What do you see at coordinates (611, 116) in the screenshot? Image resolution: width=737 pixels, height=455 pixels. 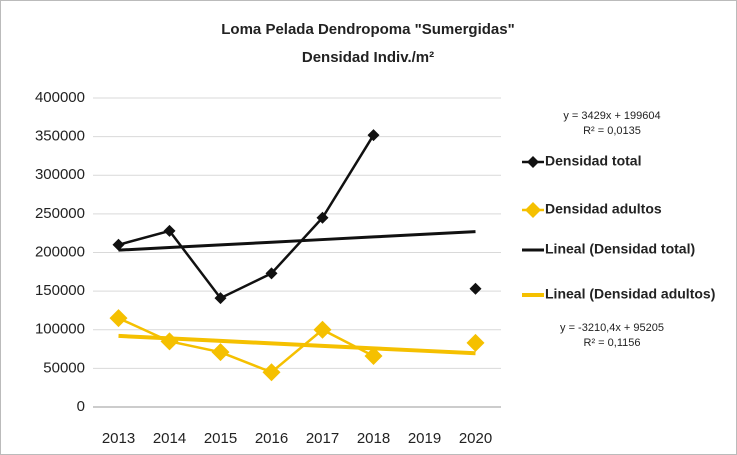 I see `equation: y = 3429x + 199604` at bounding box center [611, 116].